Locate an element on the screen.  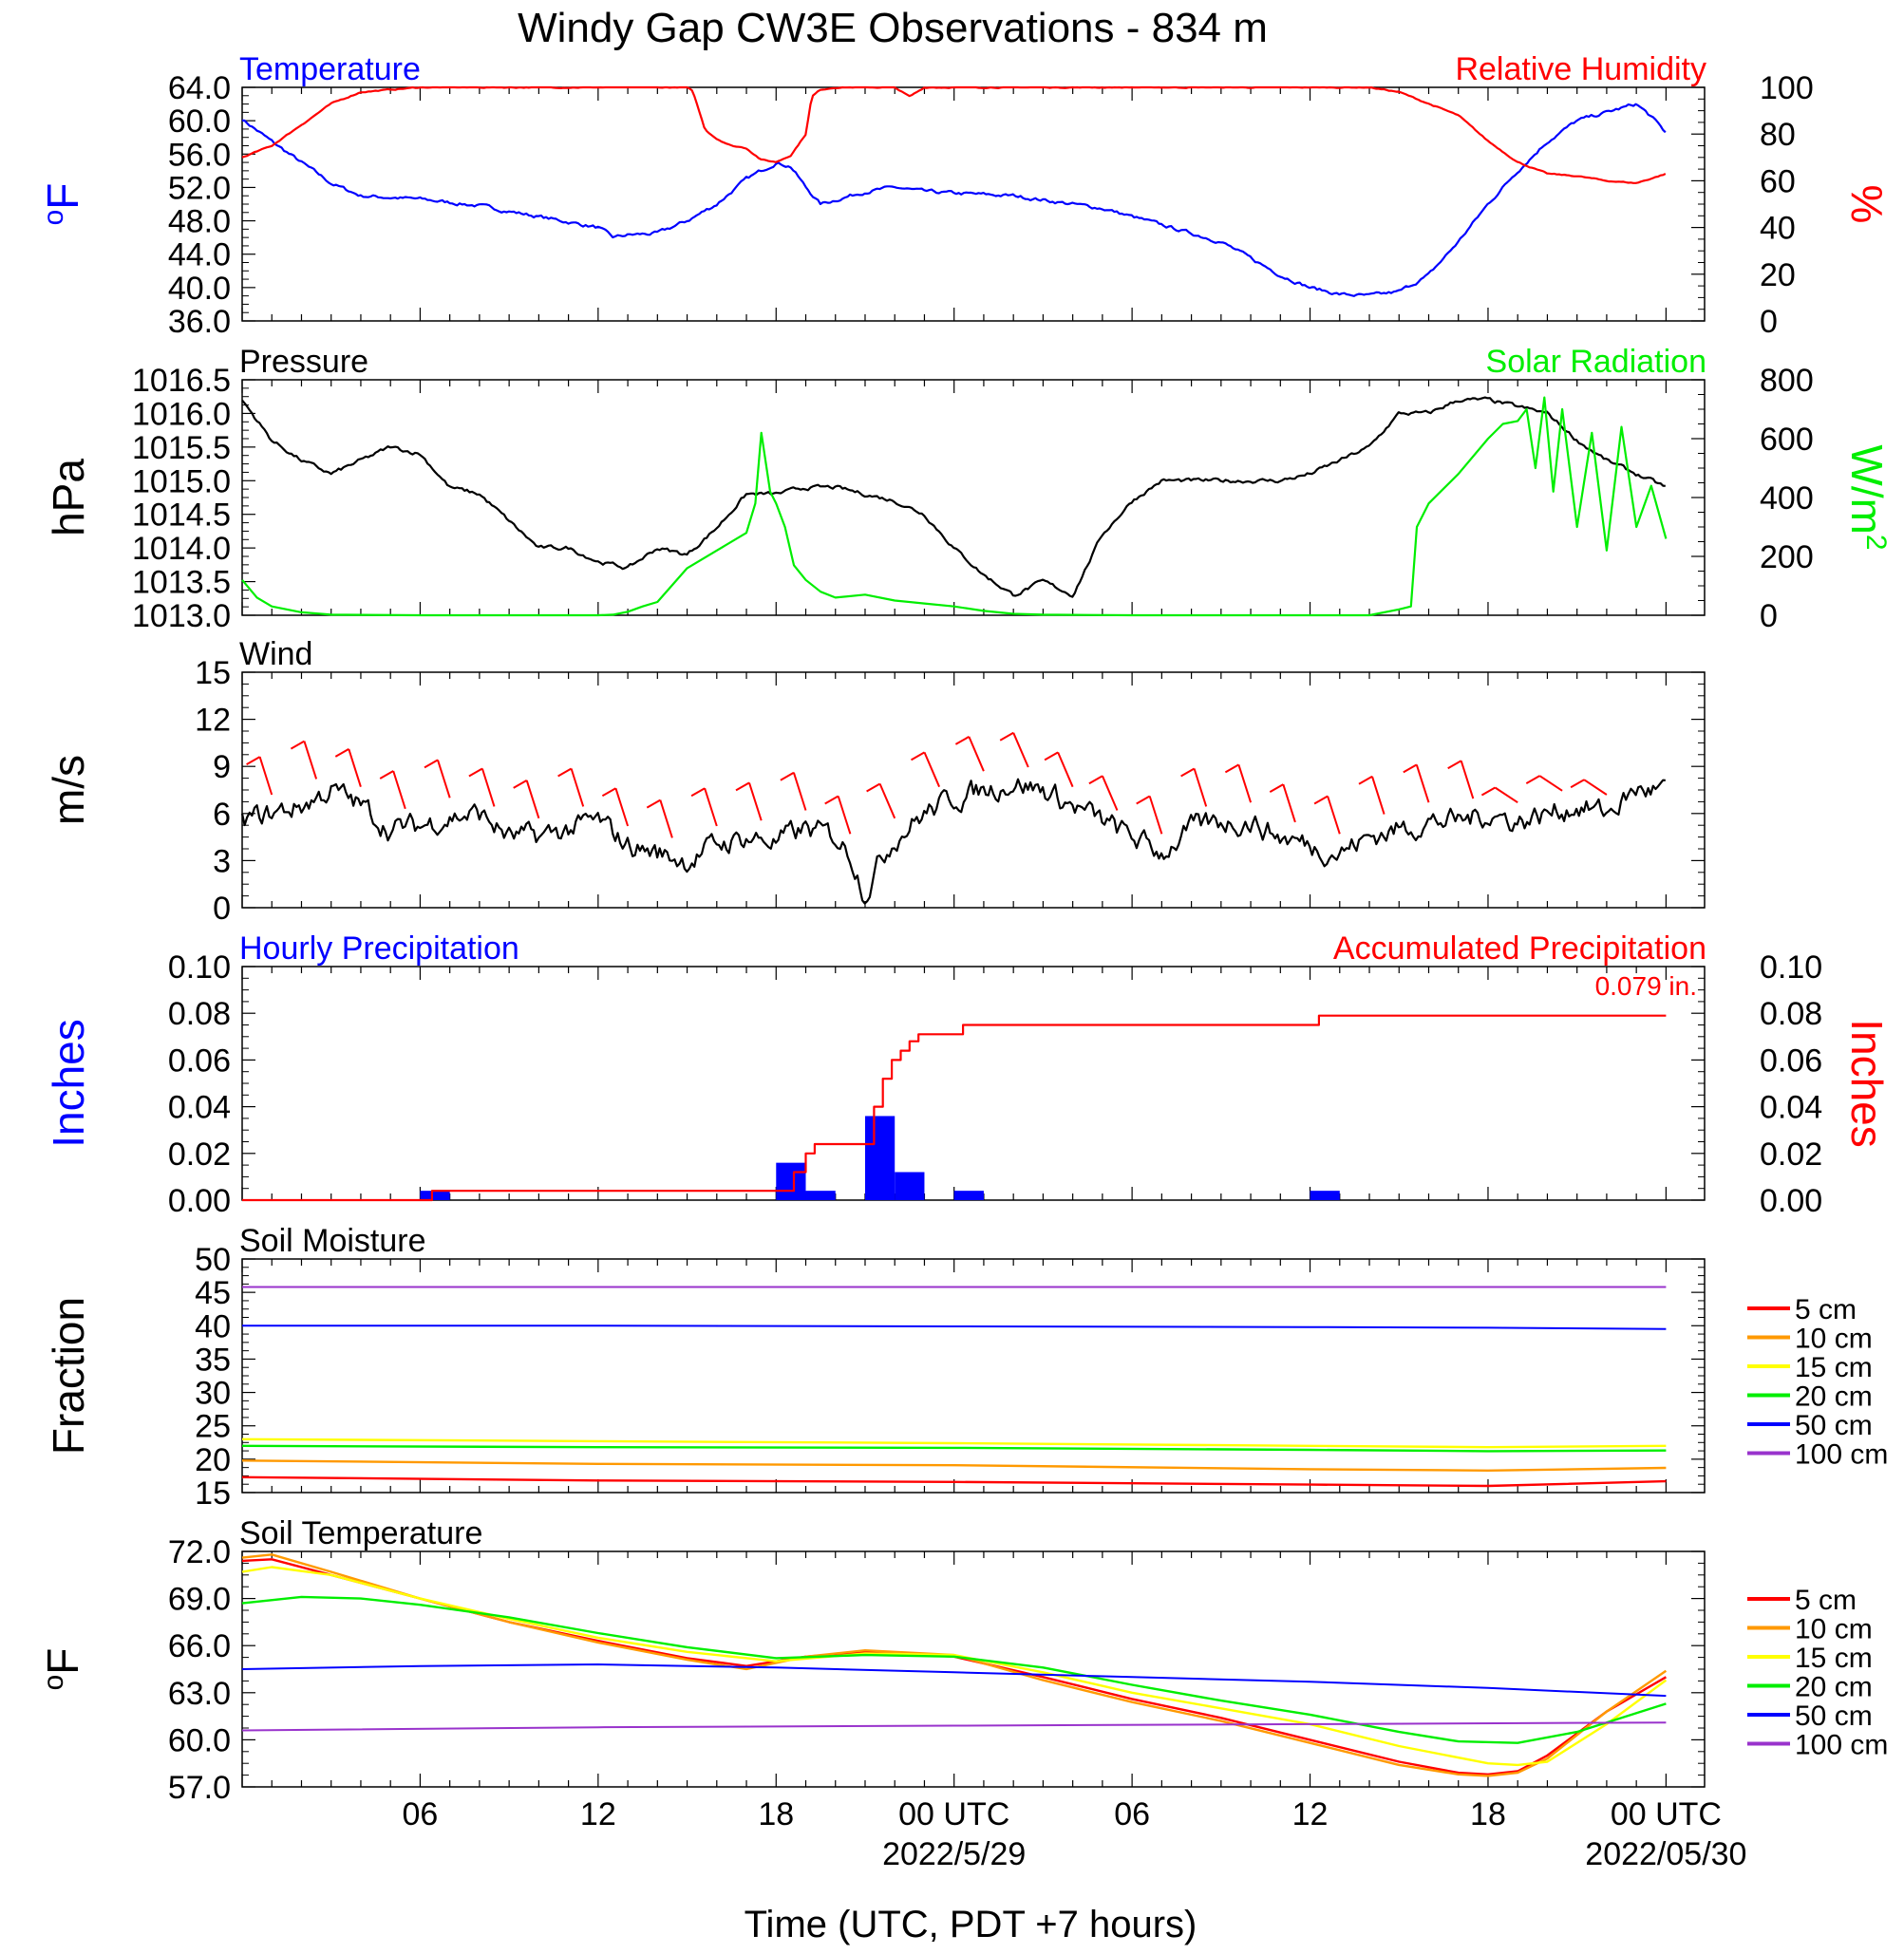
accumulated-total-label: 0.079 in. is located at coordinates (1646, 986).